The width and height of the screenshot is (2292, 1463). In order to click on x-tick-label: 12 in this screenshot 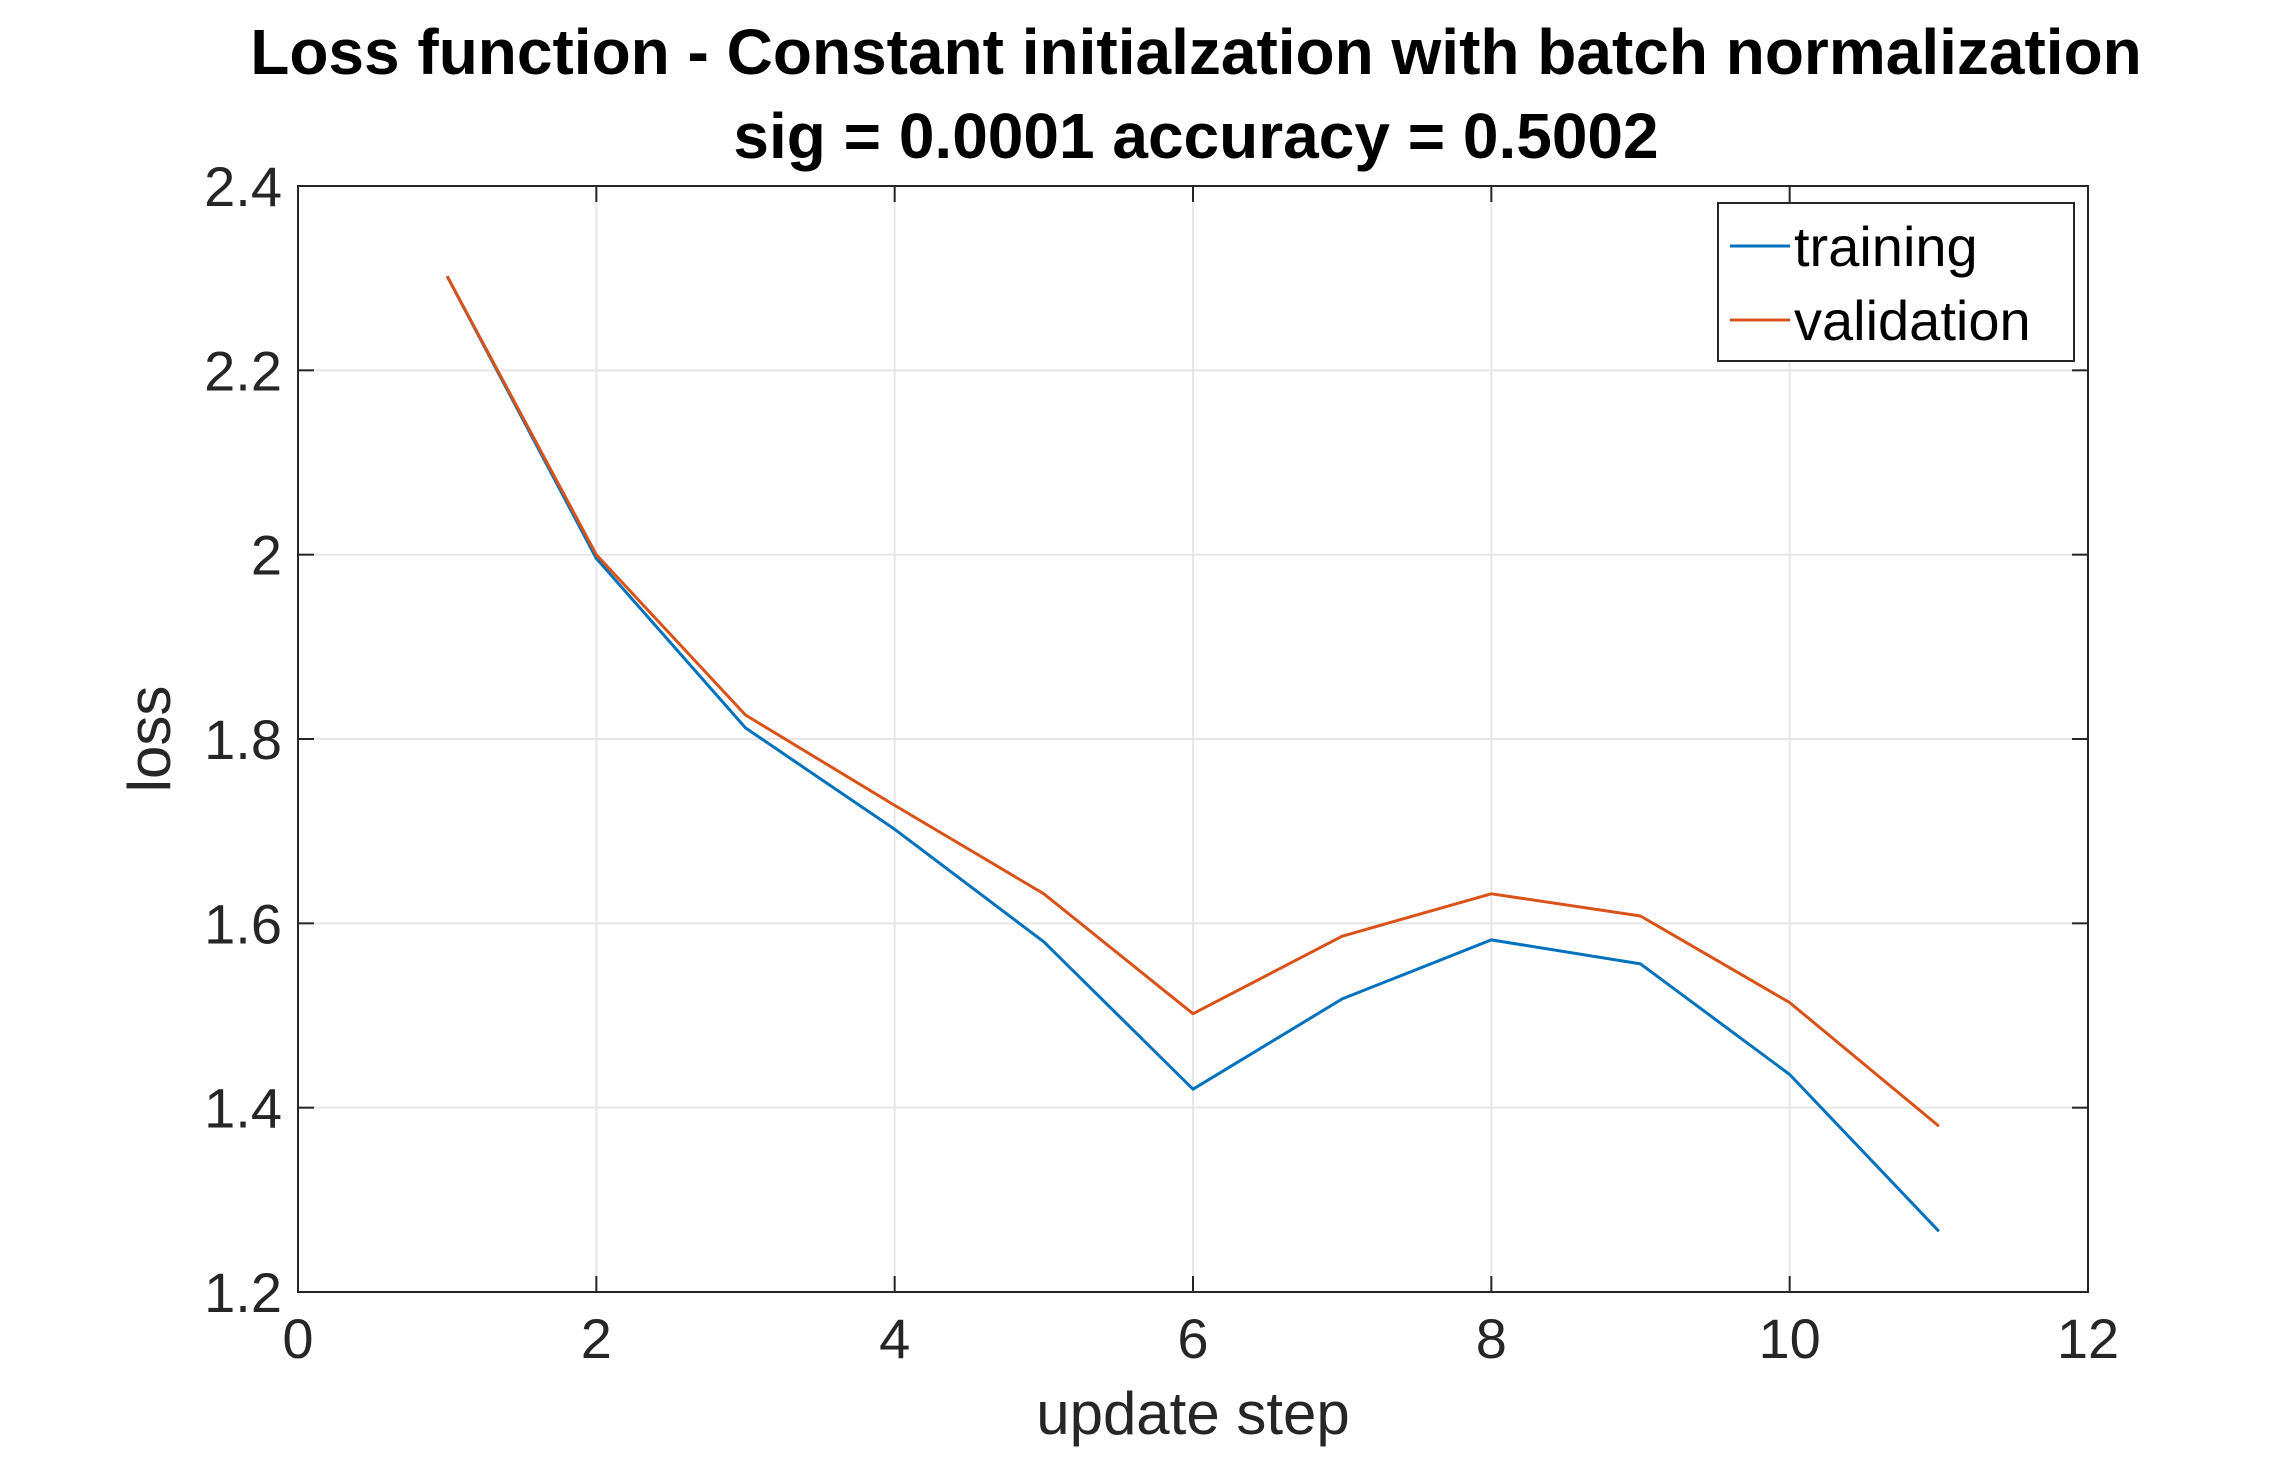, I will do `click(2088, 1338)`.